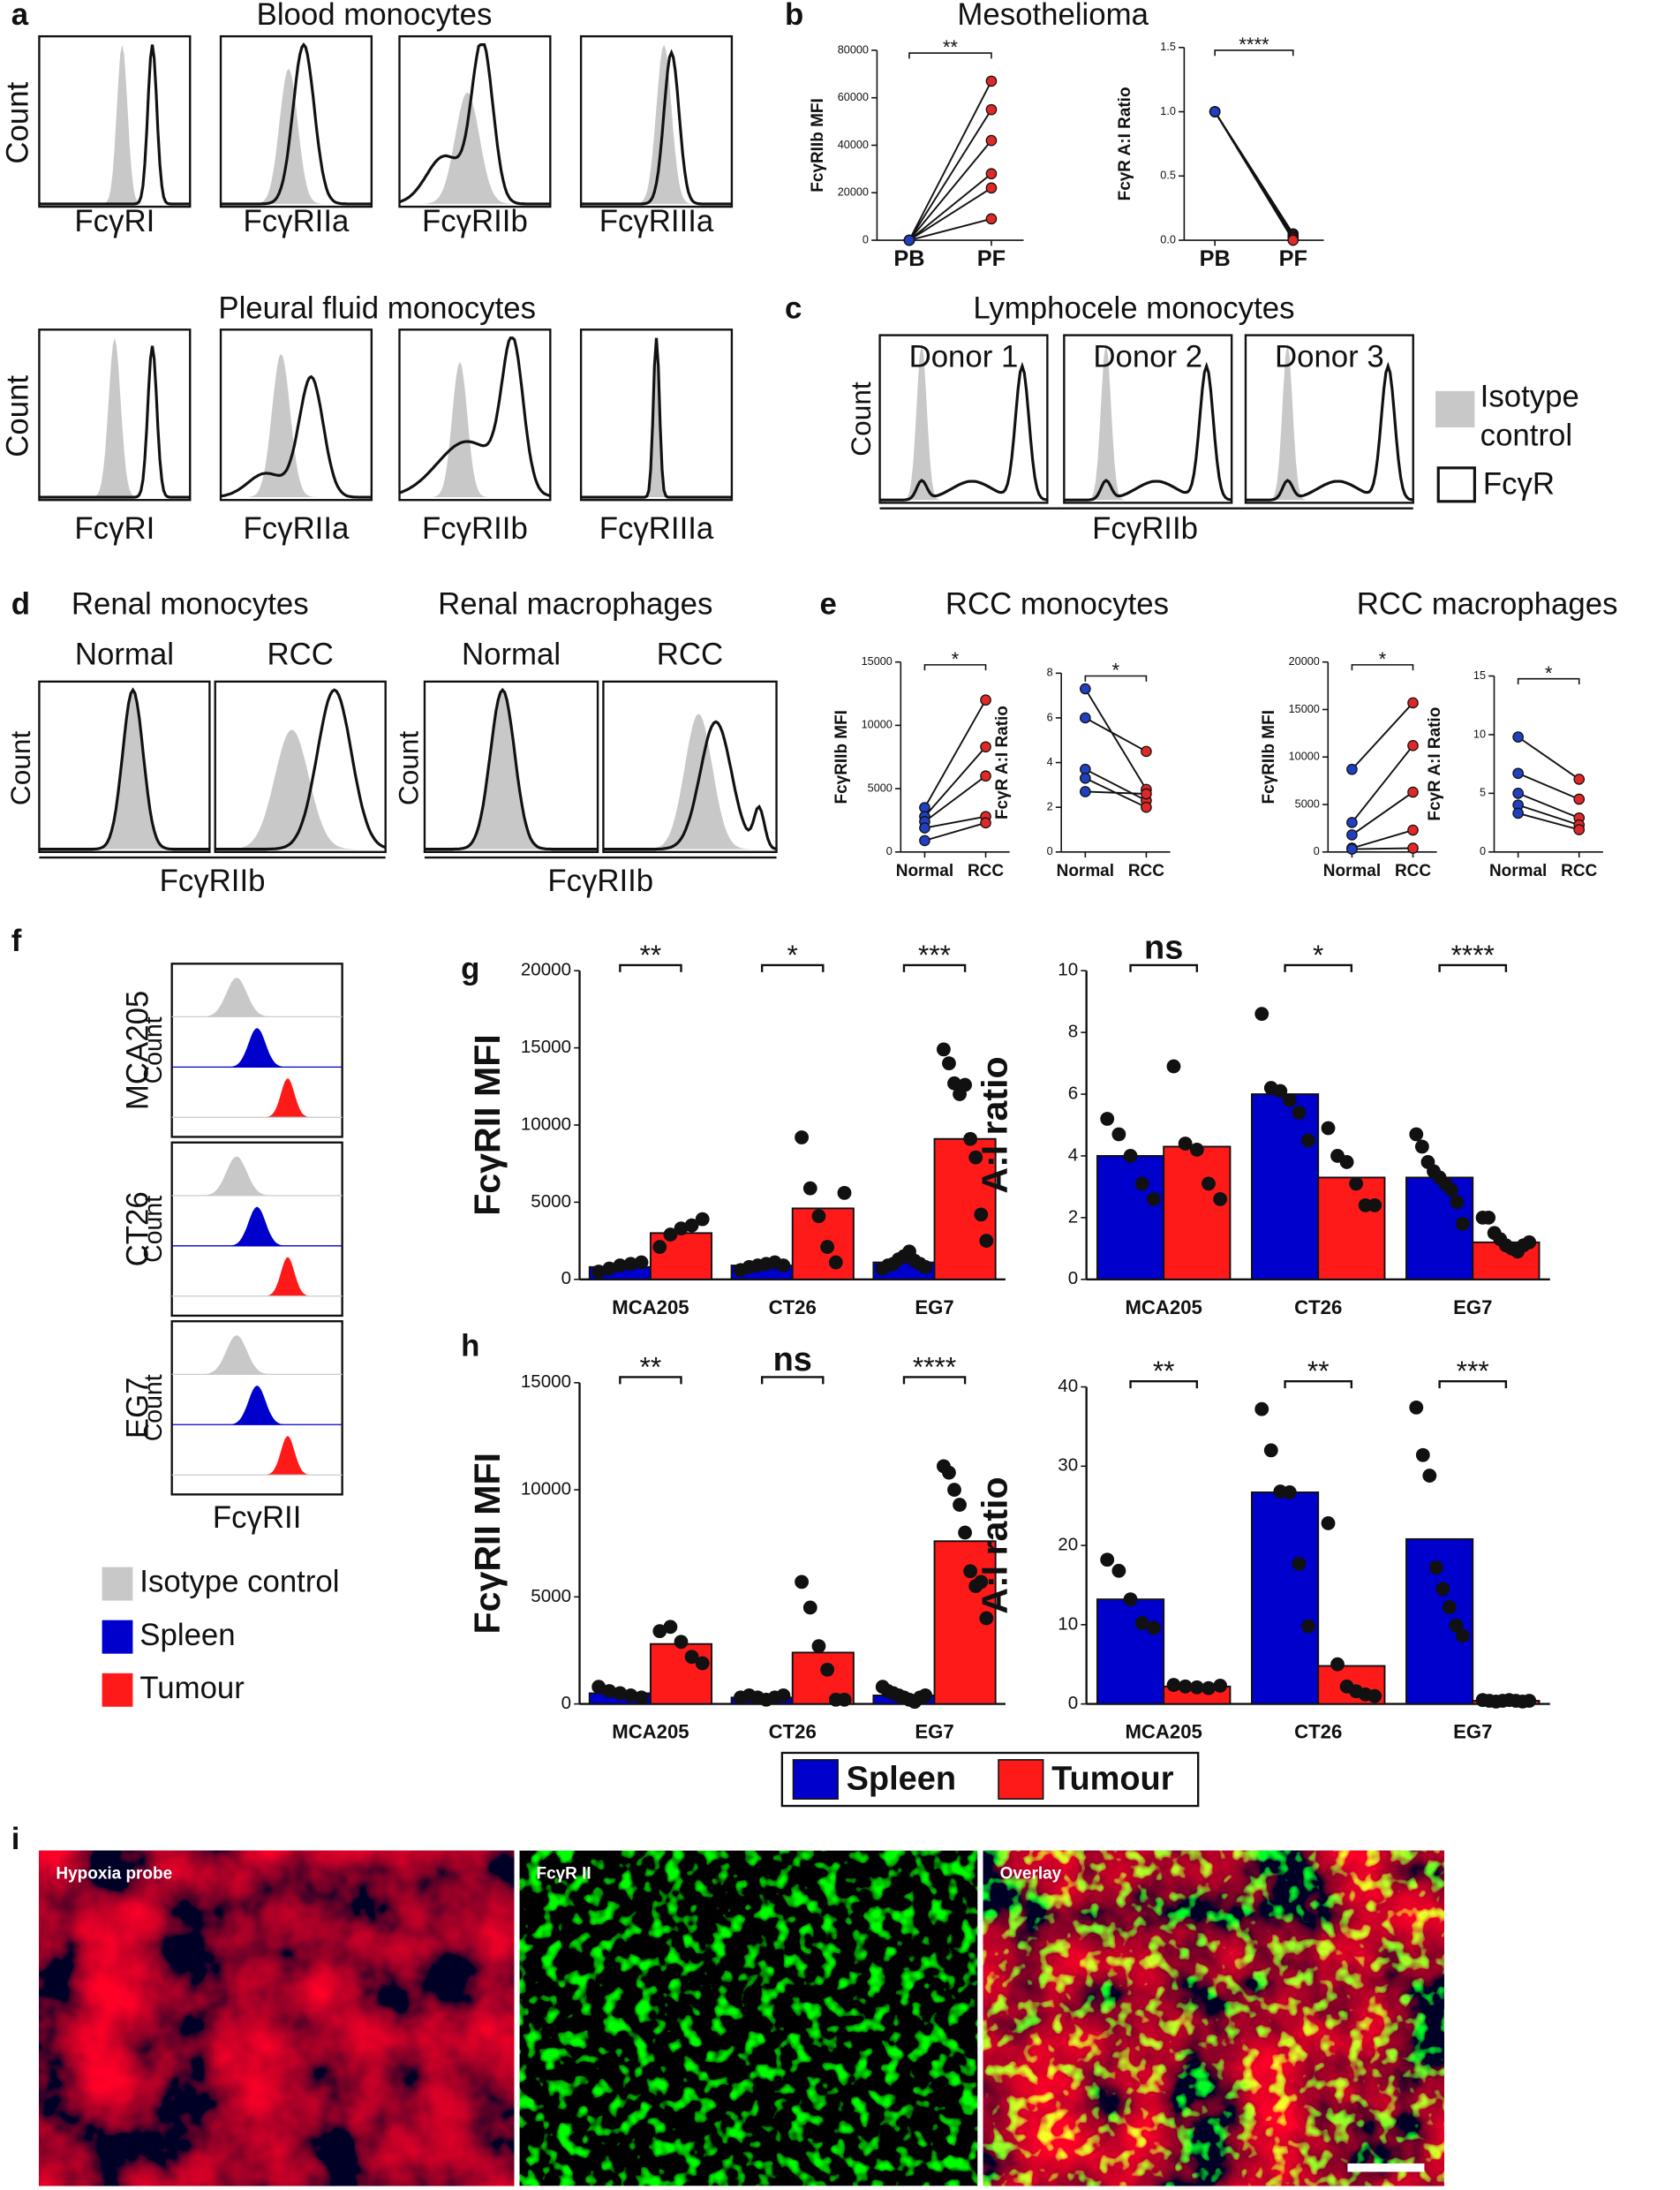 This screenshot has height=2190, width=1680. Describe the element at coordinates (137, 1408) in the screenshot. I see `model-label: EG7` at that location.